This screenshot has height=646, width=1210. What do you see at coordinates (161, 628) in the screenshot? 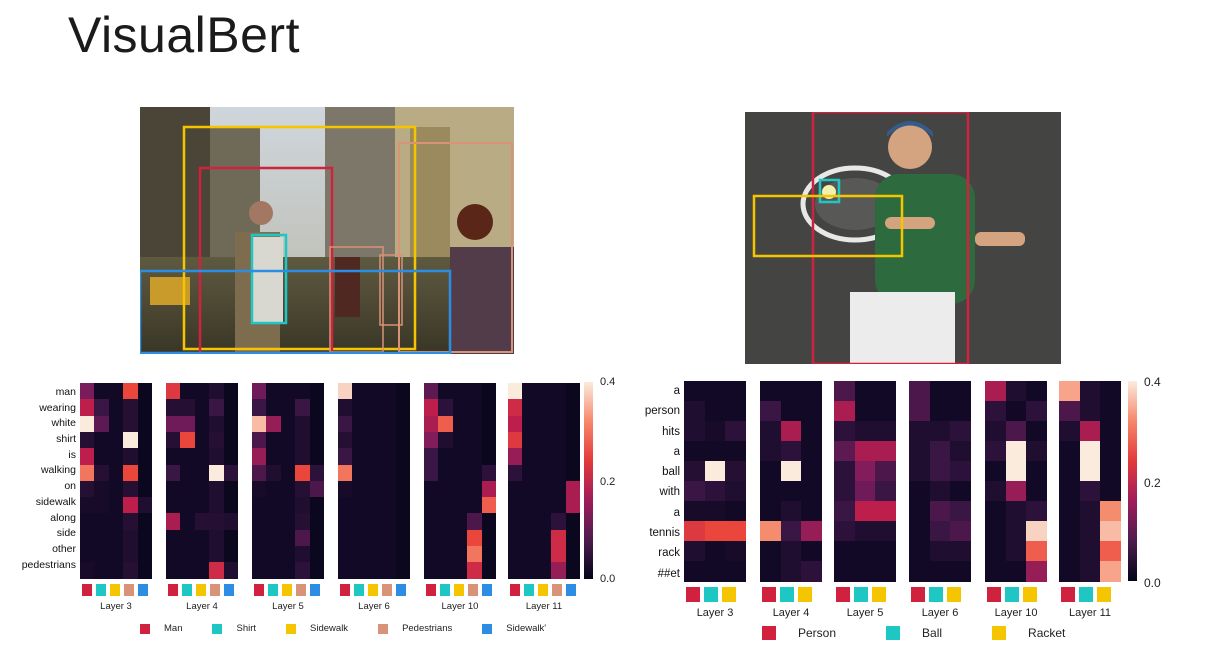
I see `legend-item: Man` at bounding box center [161, 628].